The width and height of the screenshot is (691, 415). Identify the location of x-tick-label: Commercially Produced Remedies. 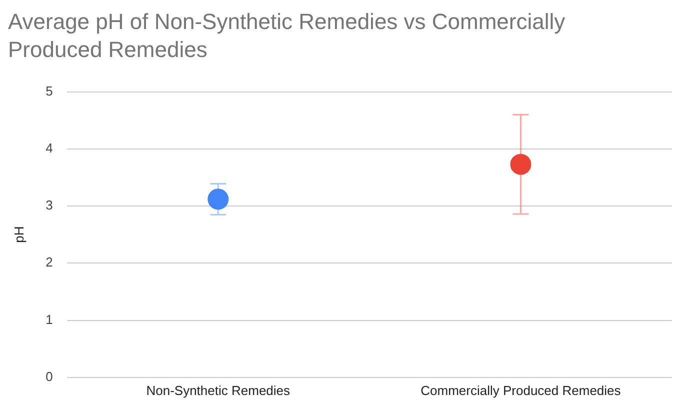
(521, 390).